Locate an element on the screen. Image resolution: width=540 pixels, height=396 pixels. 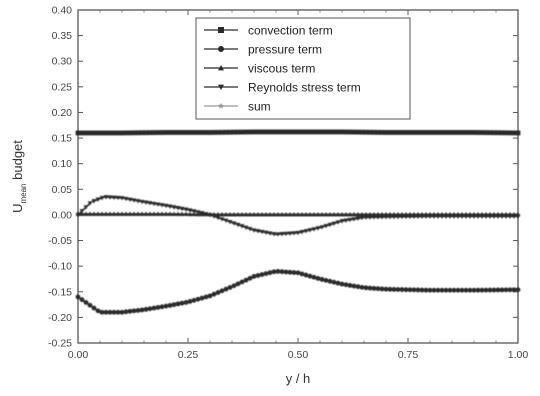
x-tick-label: 0.75 is located at coordinates (408, 355).